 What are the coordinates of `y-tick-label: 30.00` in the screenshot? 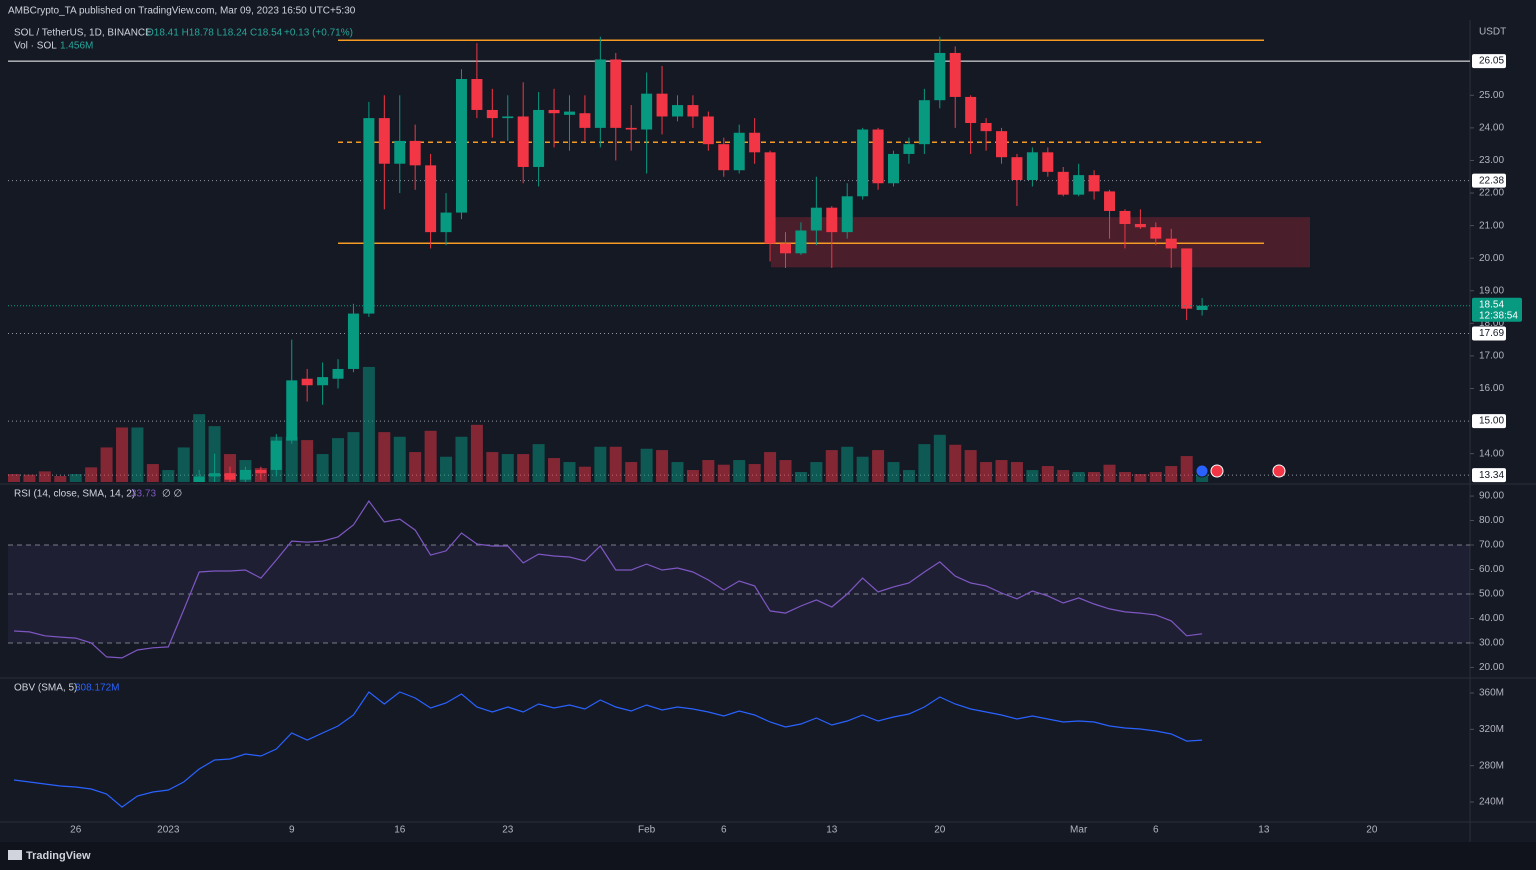 It's located at (1491, 643).